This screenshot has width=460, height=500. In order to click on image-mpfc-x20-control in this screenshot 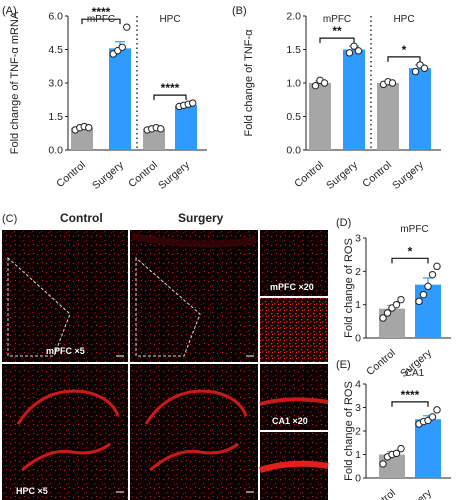, I will do `click(294, 263)`.